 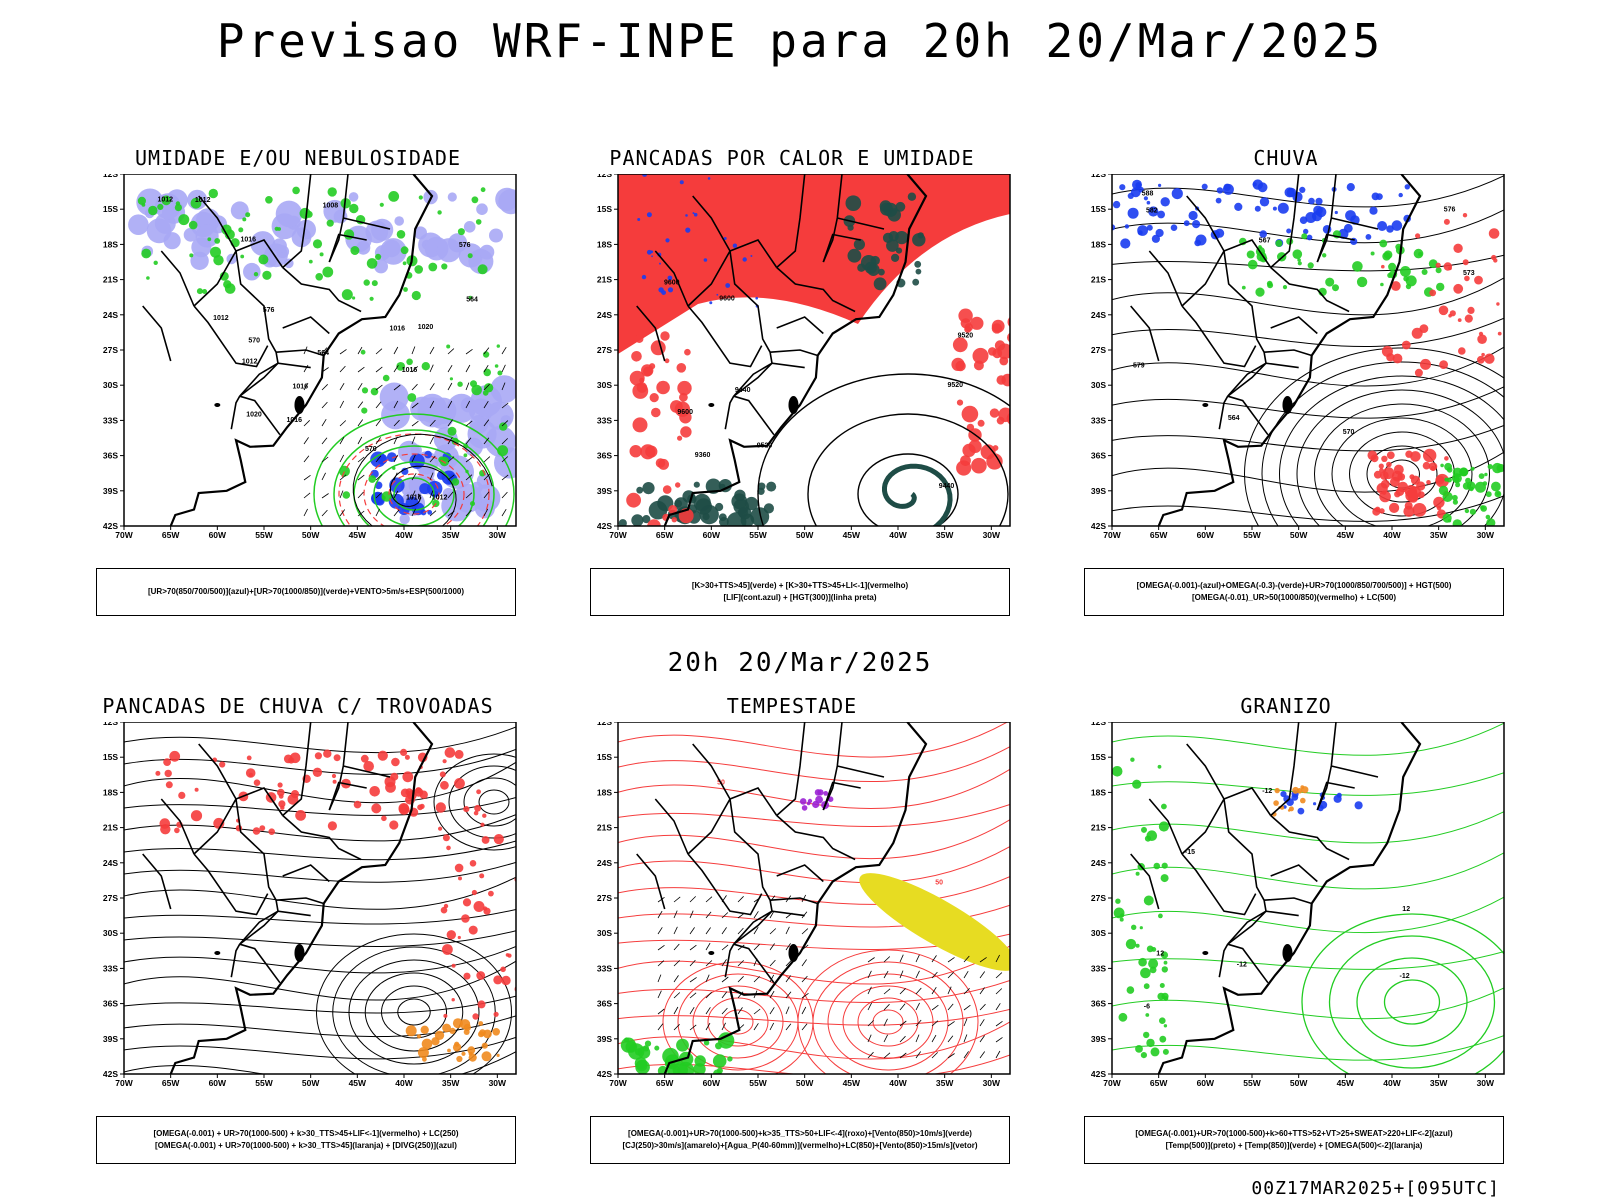 What do you see at coordinates (1098, 757) in the screenshot?
I see `lat-label: 15S` at bounding box center [1098, 757].